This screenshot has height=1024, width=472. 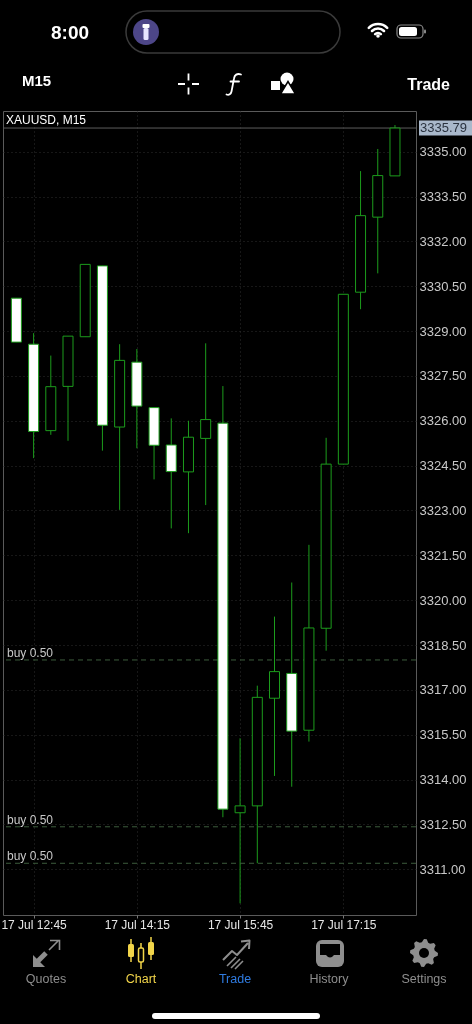 What do you see at coordinates (443, 690) in the screenshot?
I see `y-tick-label: 3317.00` at bounding box center [443, 690].